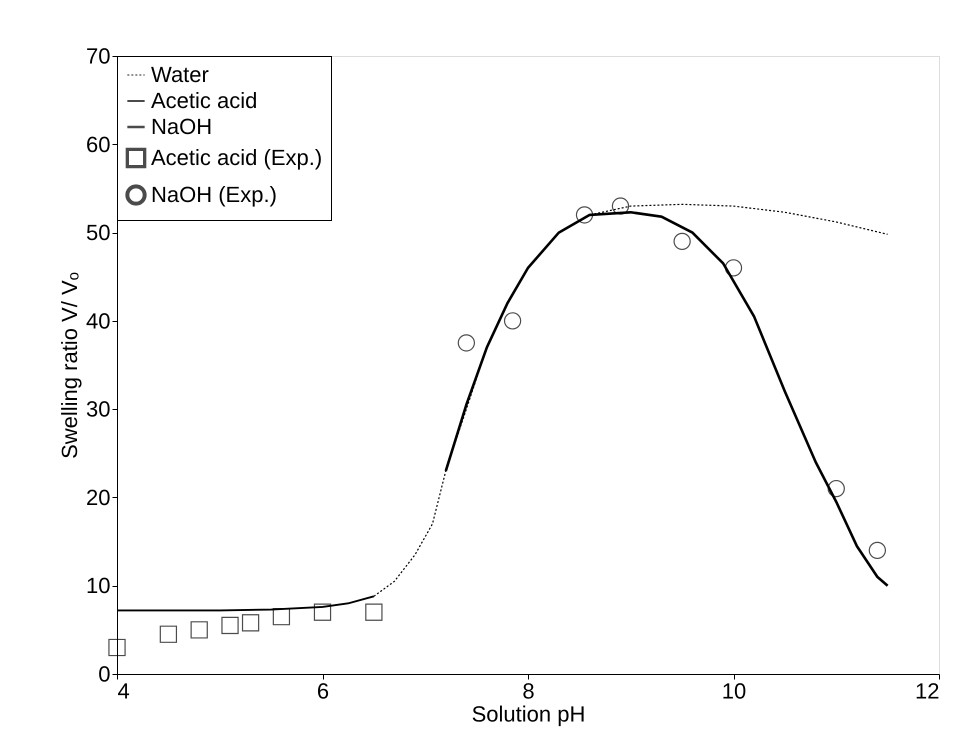  Describe the element at coordinates (204, 100) in the screenshot. I see `legend-label: Acetic acid` at that location.